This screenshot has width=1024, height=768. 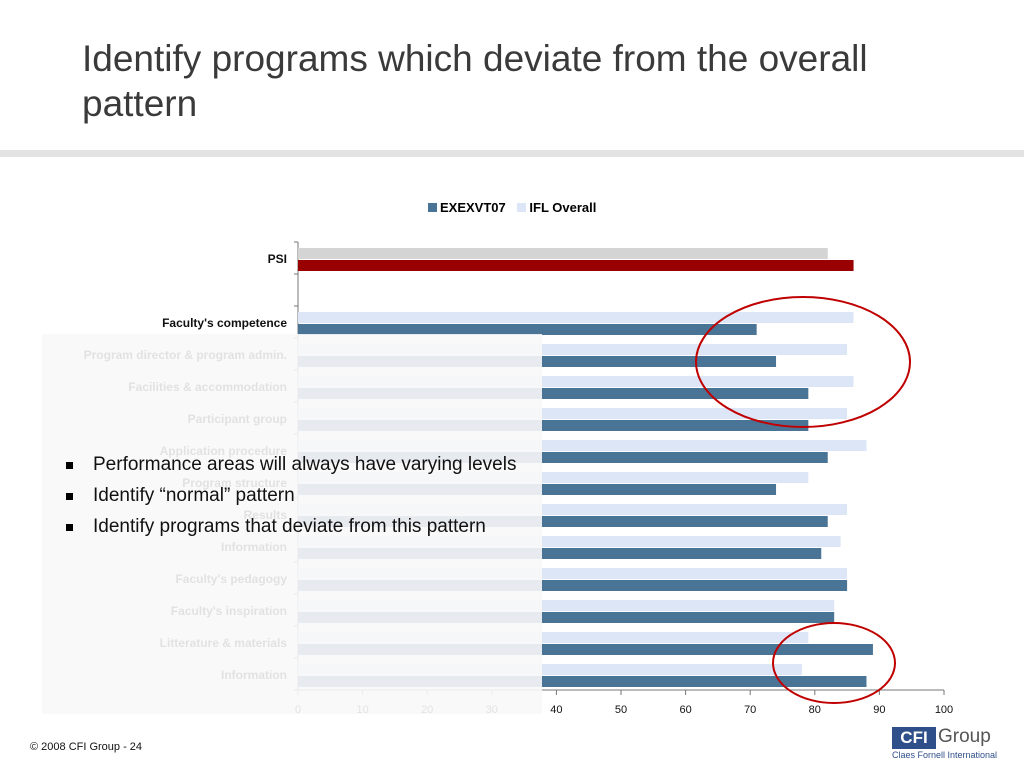 I want to click on category-label: PSI, so click(x=277, y=259).